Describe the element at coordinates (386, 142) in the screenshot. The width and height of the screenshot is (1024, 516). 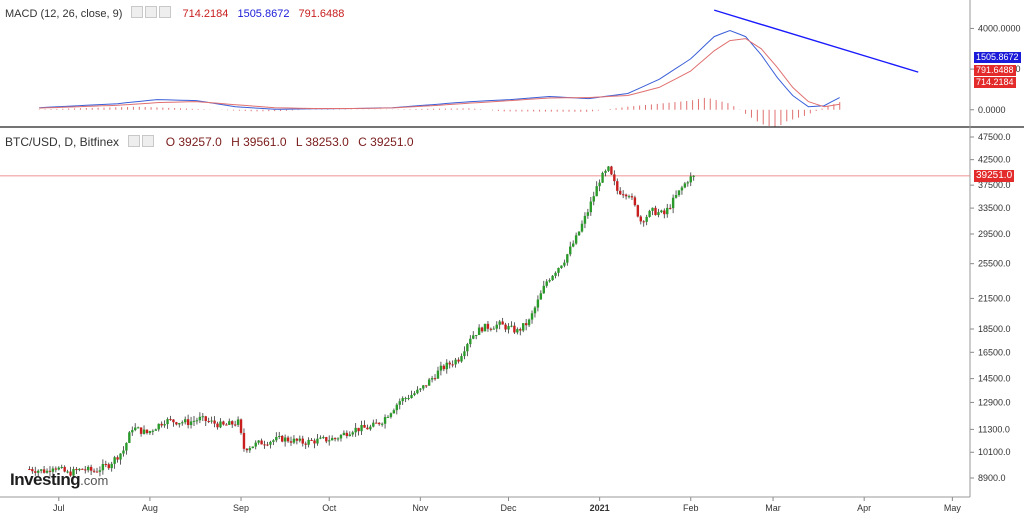
I see `close-value: C 39251.0` at that location.